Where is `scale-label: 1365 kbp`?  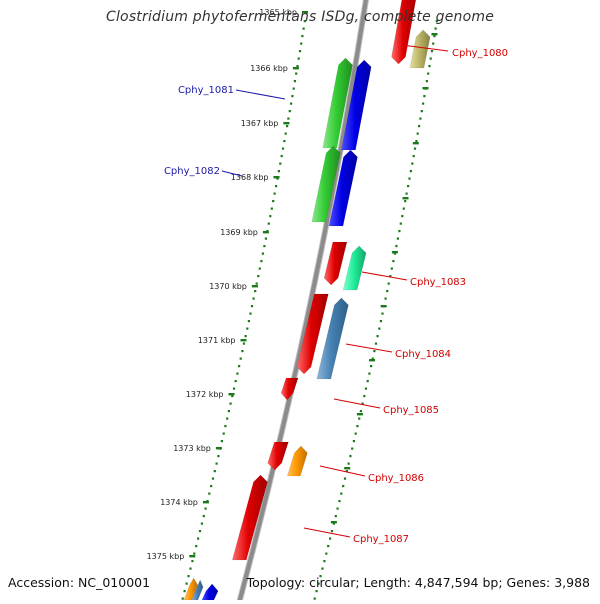 scale-label: 1365 kbp is located at coordinates (278, 12).